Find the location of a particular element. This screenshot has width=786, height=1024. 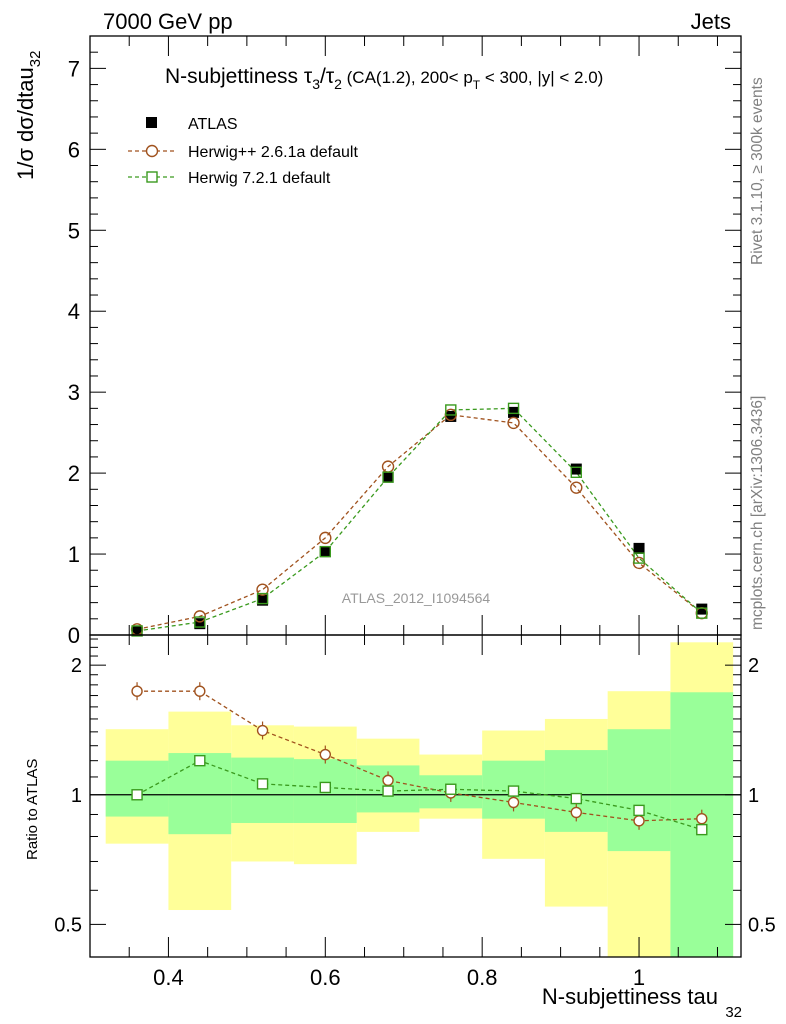

main-y-tick-label: 2 is located at coordinates (74, 473).